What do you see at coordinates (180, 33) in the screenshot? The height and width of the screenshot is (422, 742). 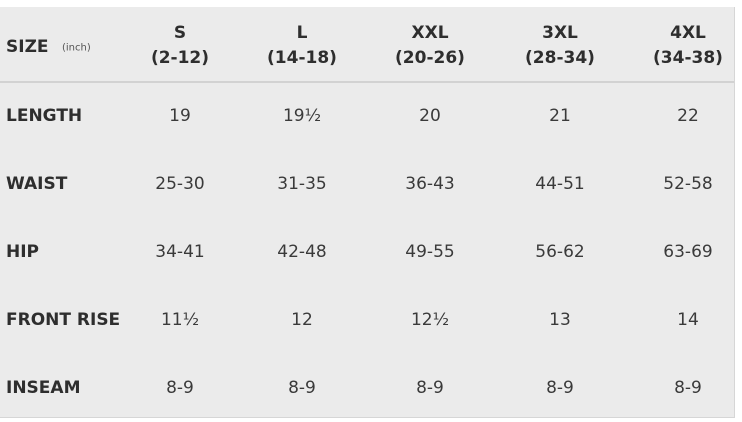 I see `column-size: S` at bounding box center [180, 33].